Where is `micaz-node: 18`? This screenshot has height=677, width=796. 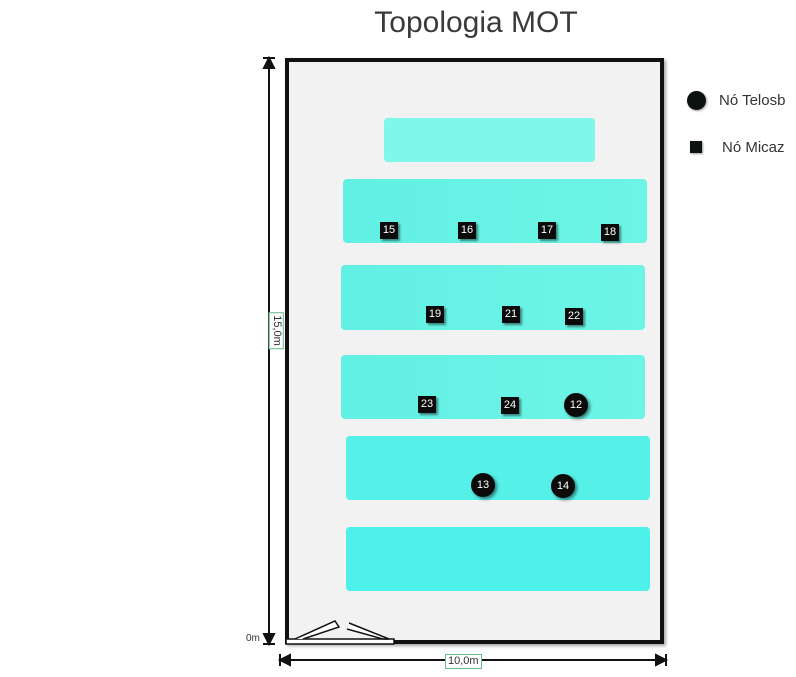 micaz-node: 18 is located at coordinates (610, 232).